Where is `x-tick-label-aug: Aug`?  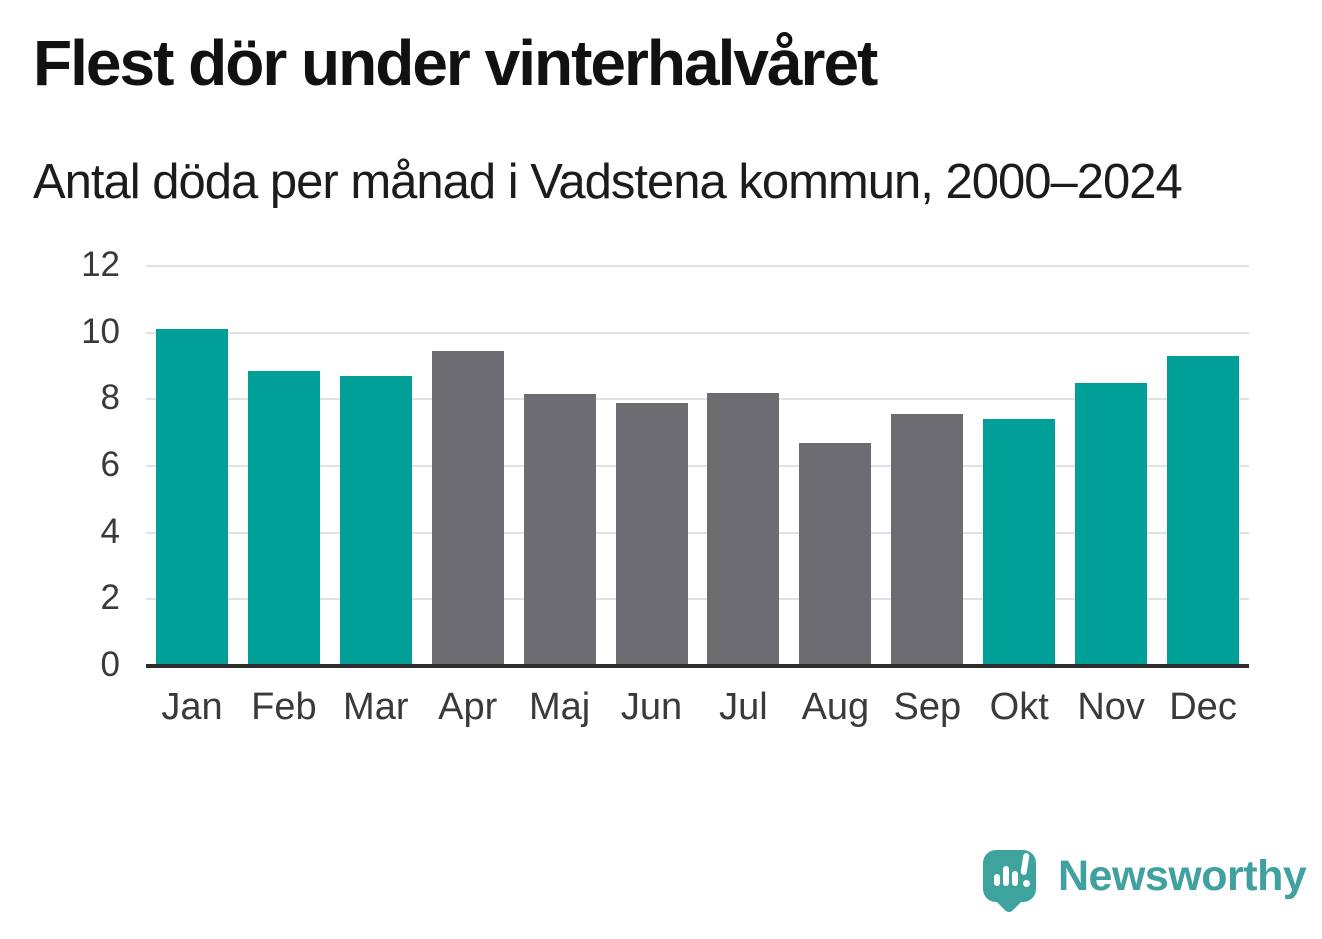
x-tick-label-aug: Aug is located at coordinates (835, 707).